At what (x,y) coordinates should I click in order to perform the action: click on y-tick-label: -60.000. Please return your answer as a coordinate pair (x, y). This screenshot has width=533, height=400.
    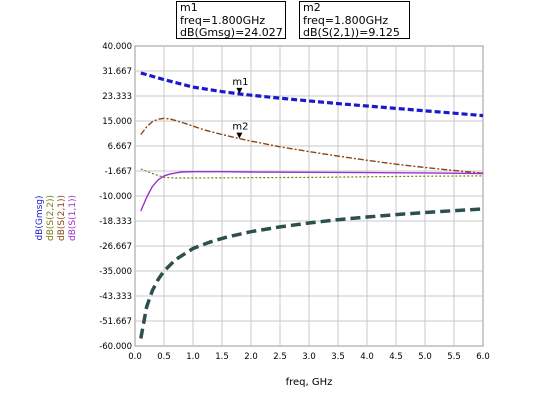
    Looking at the image, I should click on (115, 347).